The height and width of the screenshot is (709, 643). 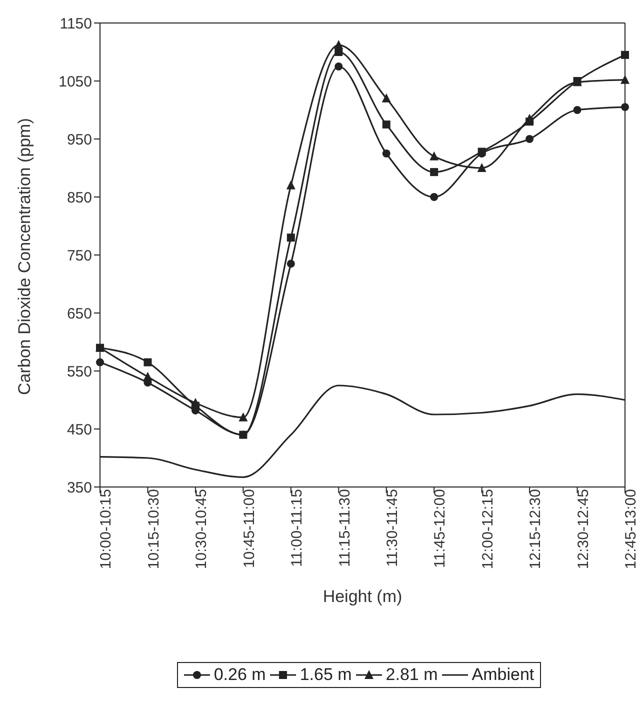 I want to click on y-tick-label: 1150, so click(x=76, y=23).